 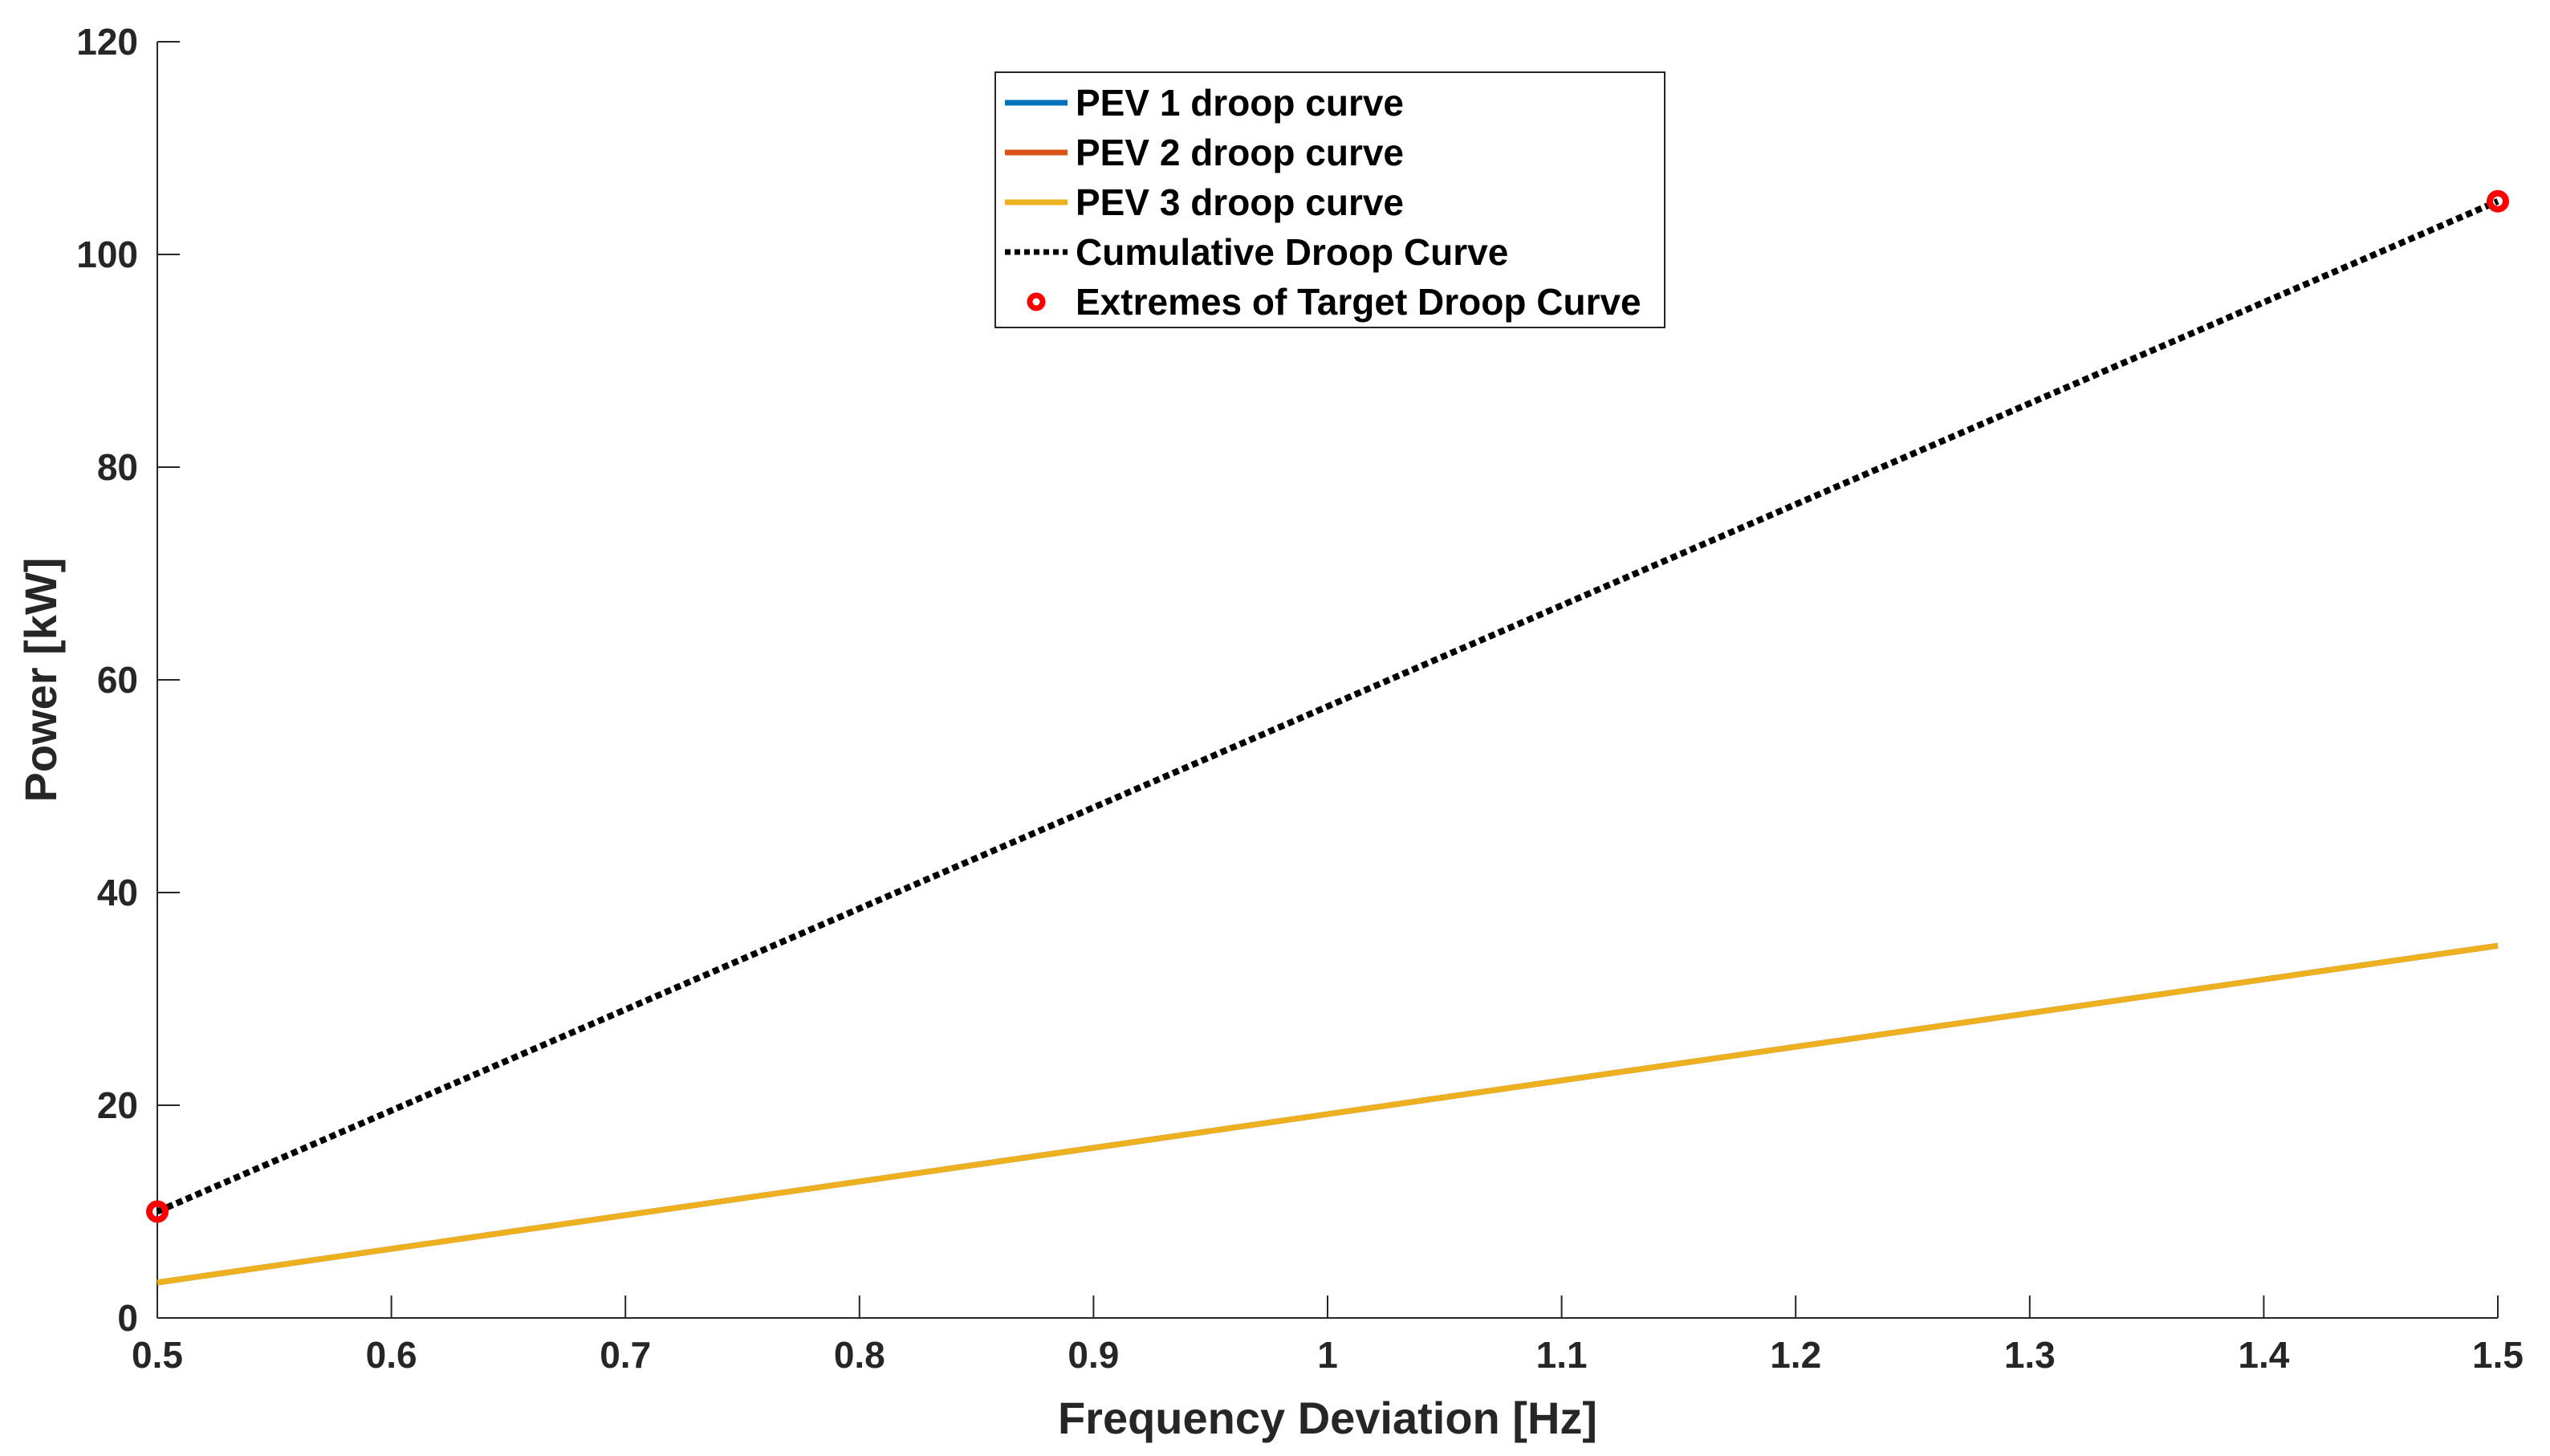 What do you see at coordinates (2498, 1355) in the screenshot?
I see `x-tick-label: 1.5` at bounding box center [2498, 1355].